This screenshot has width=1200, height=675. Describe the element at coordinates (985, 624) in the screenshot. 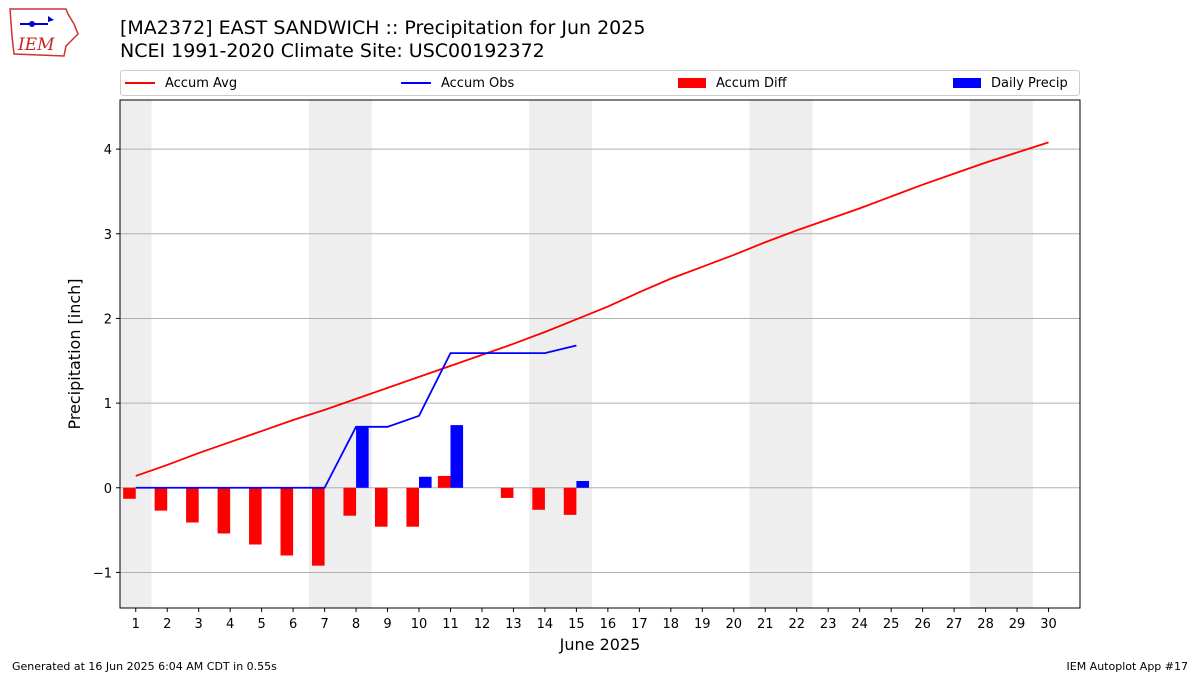

I see `x-tick-label: 28` at that location.